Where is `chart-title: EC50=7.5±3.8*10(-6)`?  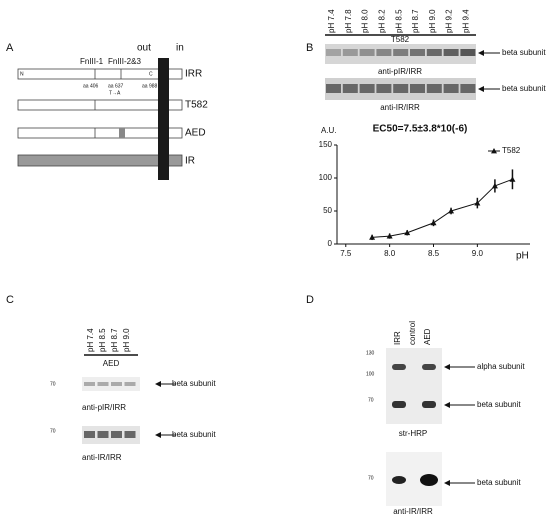 chart-title: EC50=7.5±3.8*10(-6) is located at coordinates (420, 129).